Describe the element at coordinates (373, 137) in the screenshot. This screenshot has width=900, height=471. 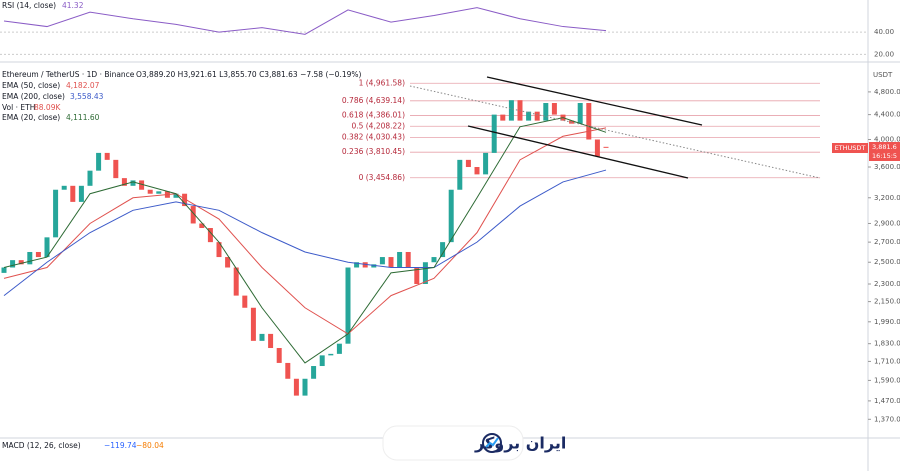
I see `fib-label: 0.382 (4,030.43)` at that location.